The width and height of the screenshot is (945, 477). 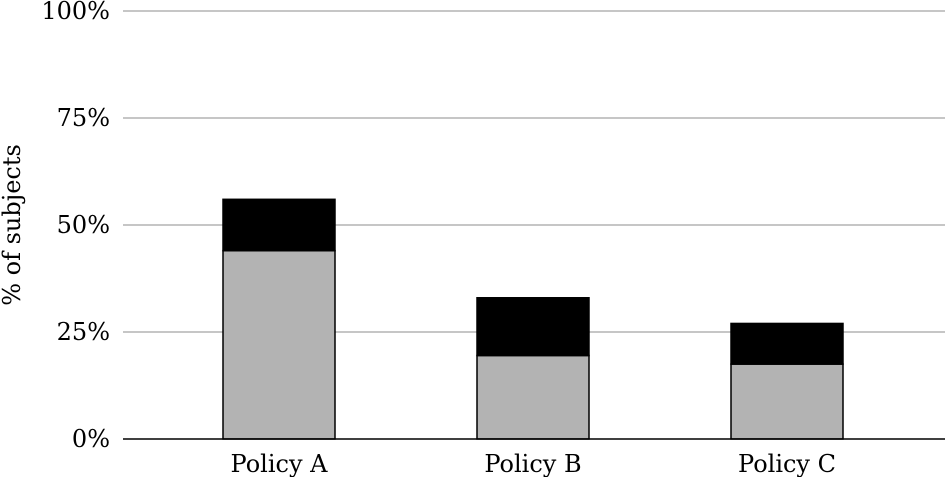 What do you see at coordinates (787, 463) in the screenshot?
I see `x-tick-label: Policy C` at bounding box center [787, 463].